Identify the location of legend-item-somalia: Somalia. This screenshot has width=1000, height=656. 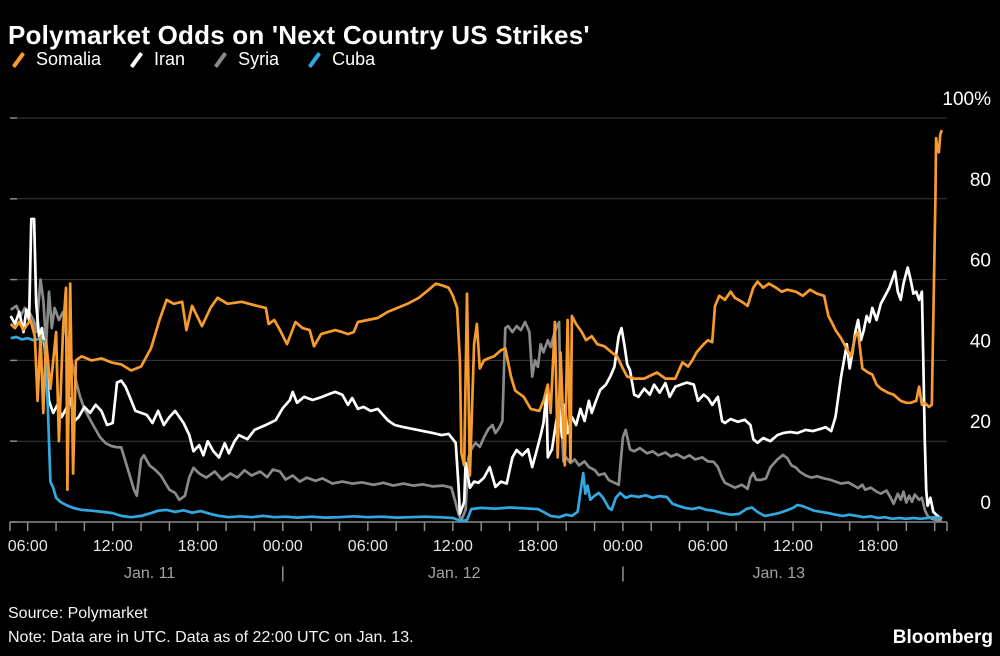
(55, 59).